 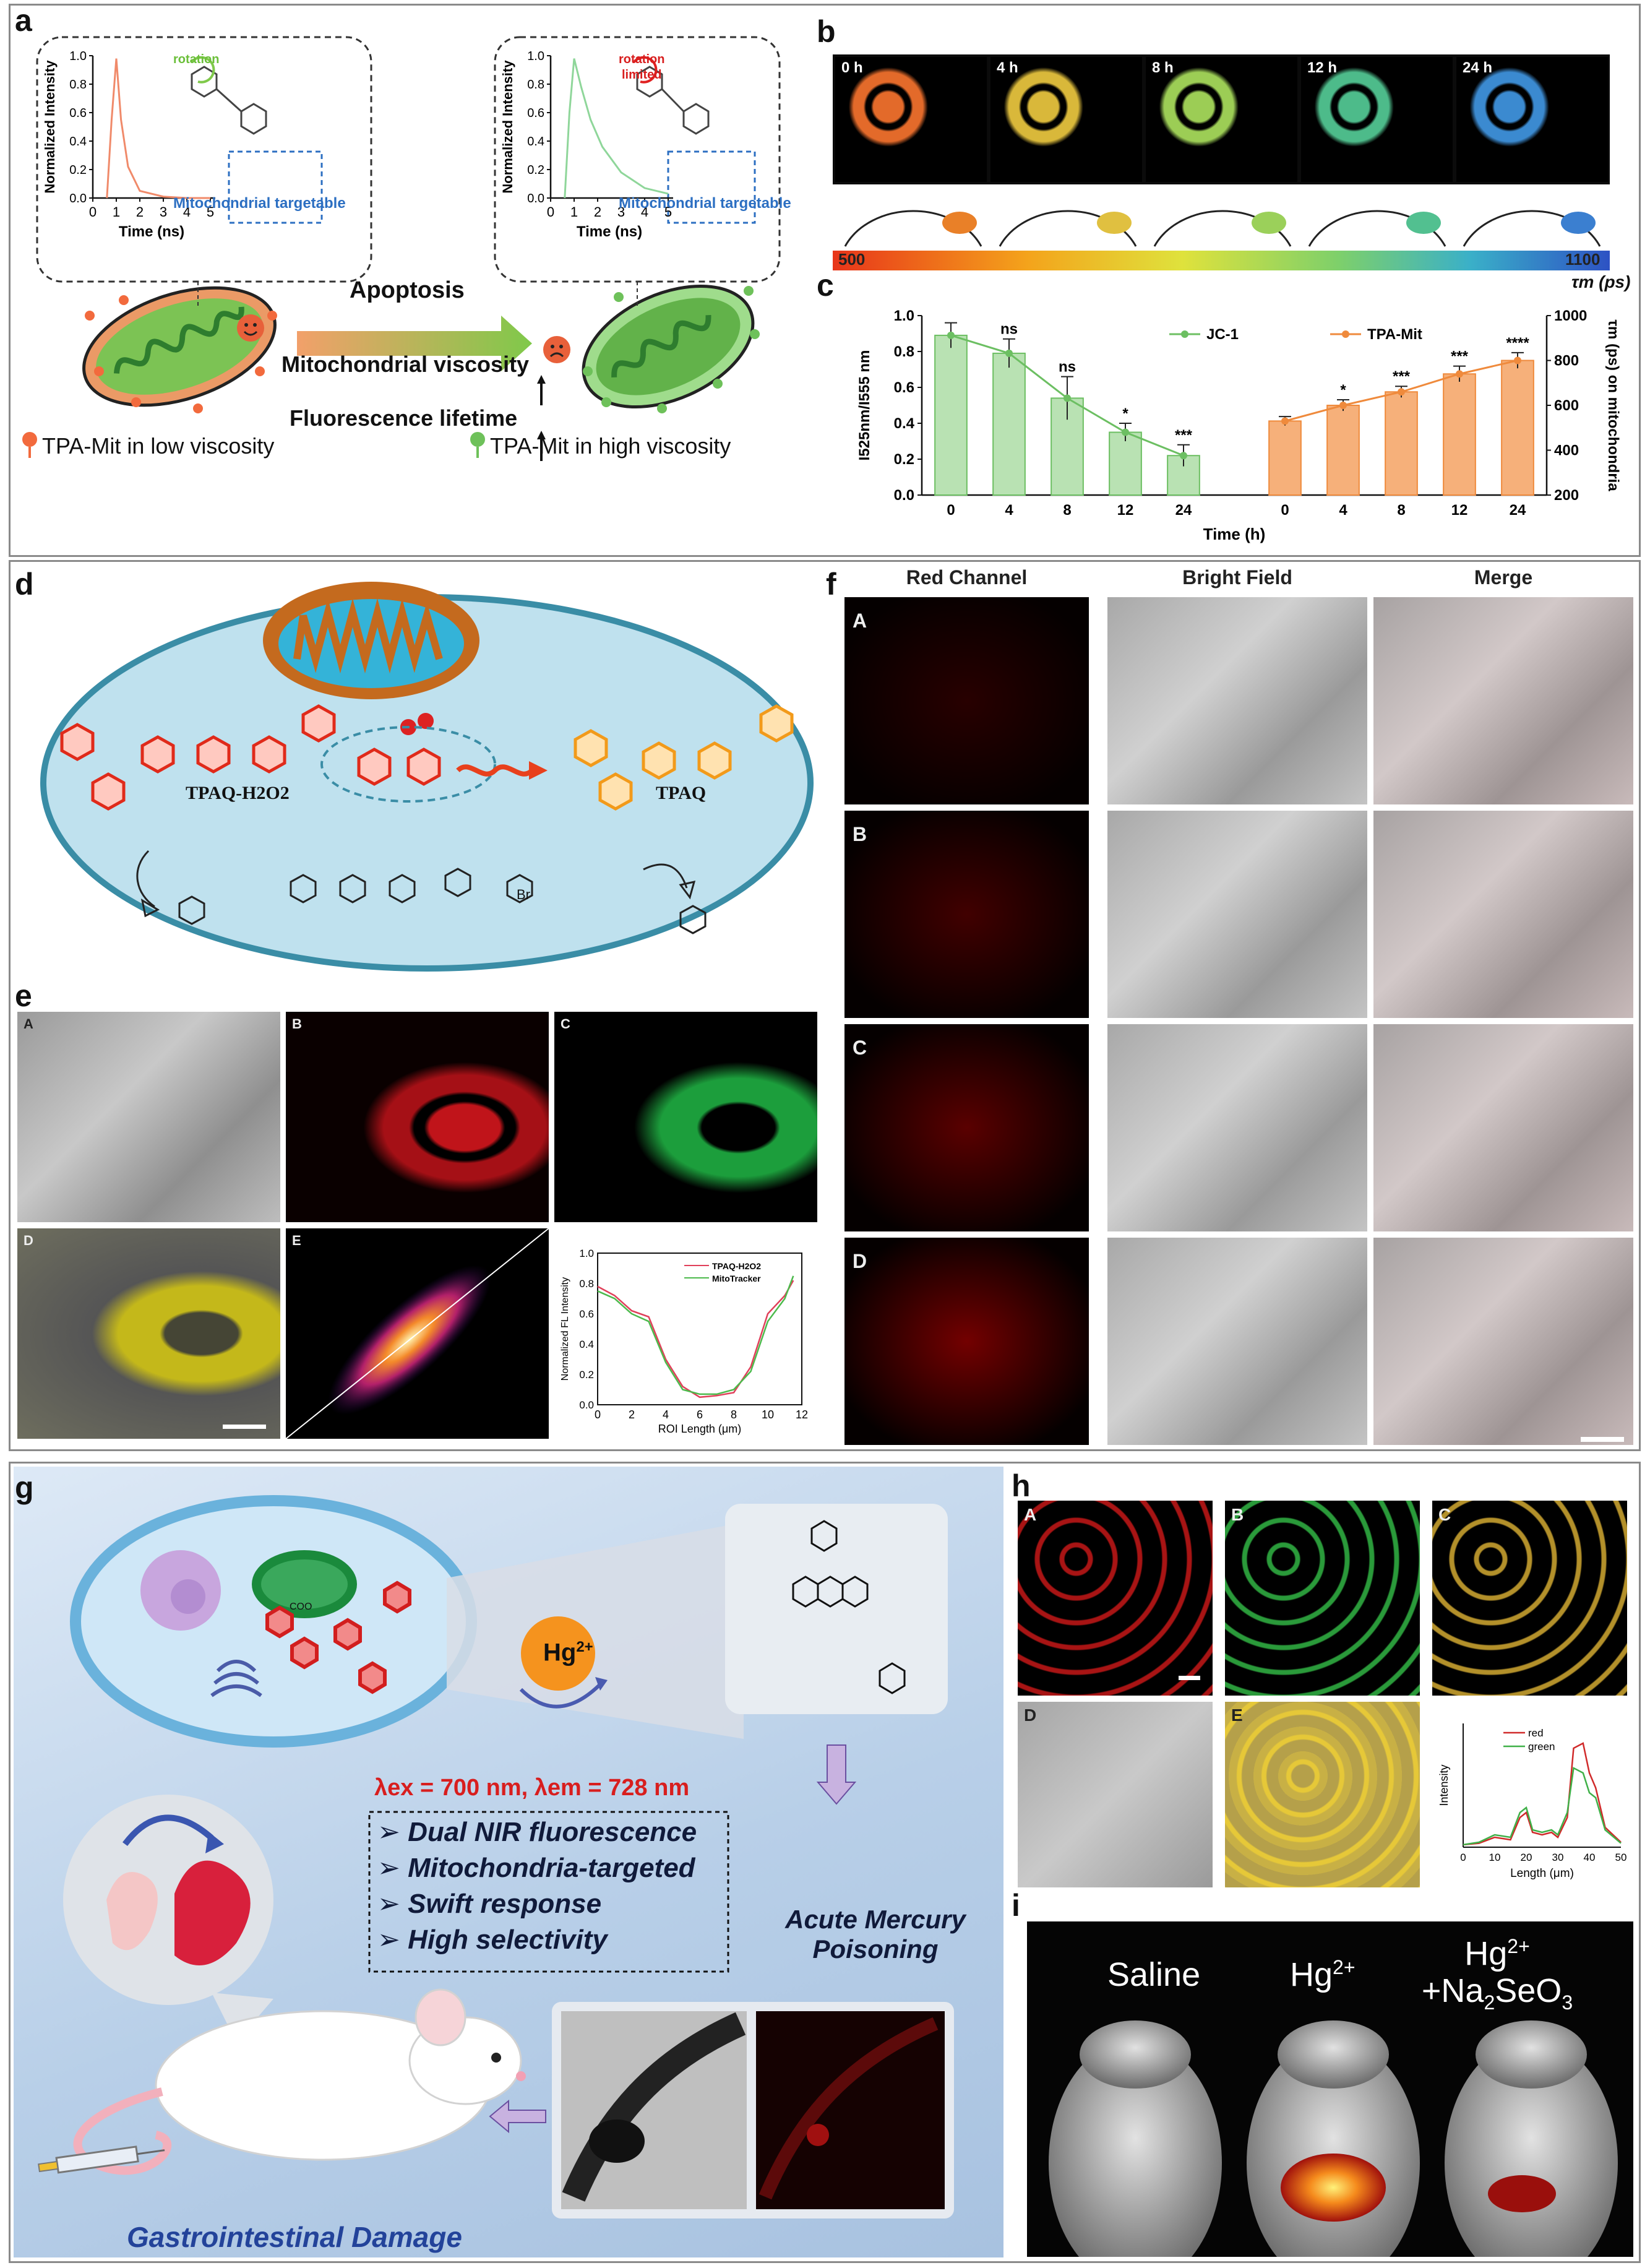 I want to click on legend-marker-jc1, so click(x=1184, y=334).